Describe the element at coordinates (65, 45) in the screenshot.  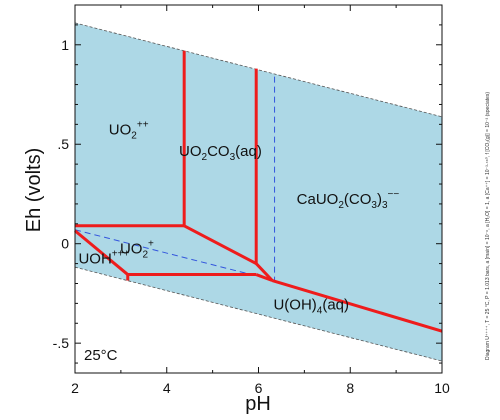
I see `y-tick-label: 1` at that location.